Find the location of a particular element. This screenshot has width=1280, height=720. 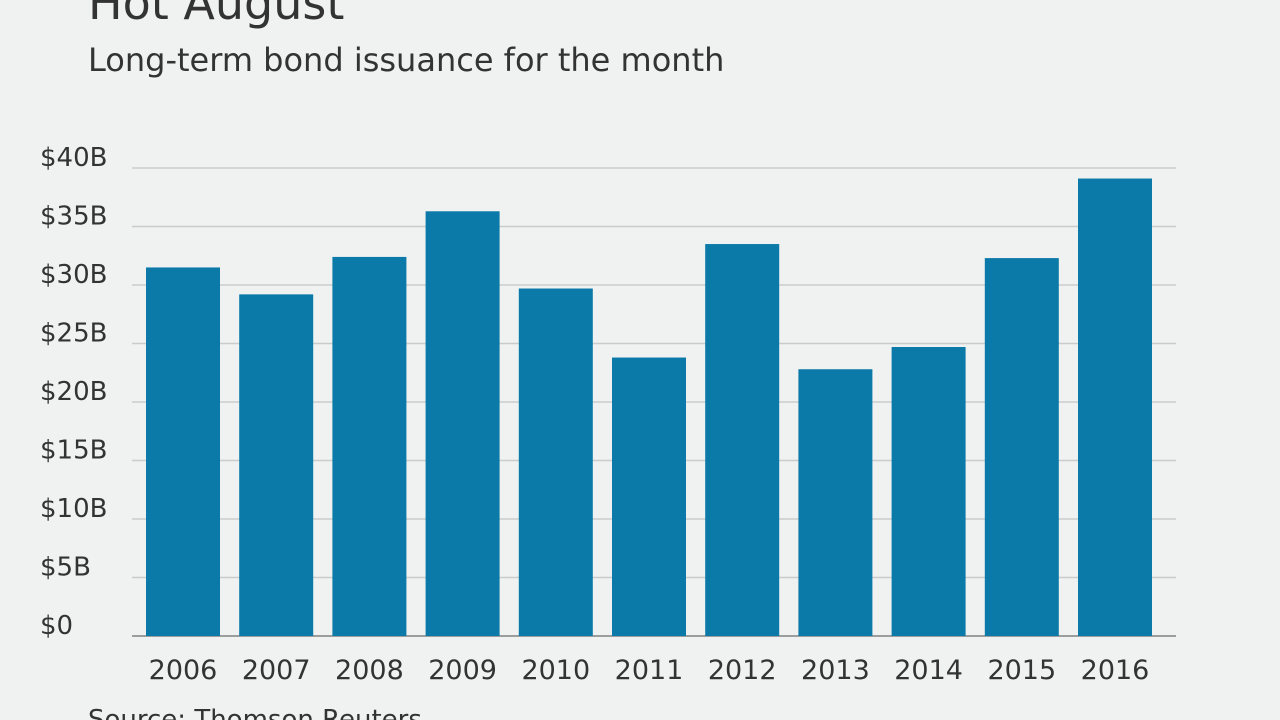

x-tick-label: 2009 is located at coordinates (462, 670).